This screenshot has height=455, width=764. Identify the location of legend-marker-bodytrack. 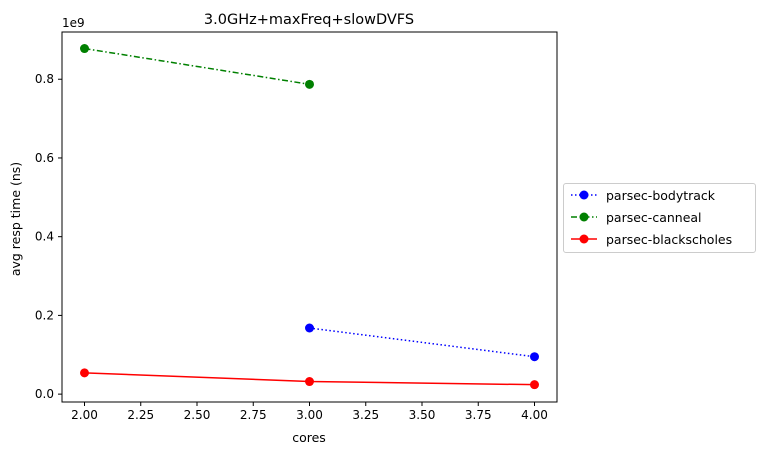
(584, 195).